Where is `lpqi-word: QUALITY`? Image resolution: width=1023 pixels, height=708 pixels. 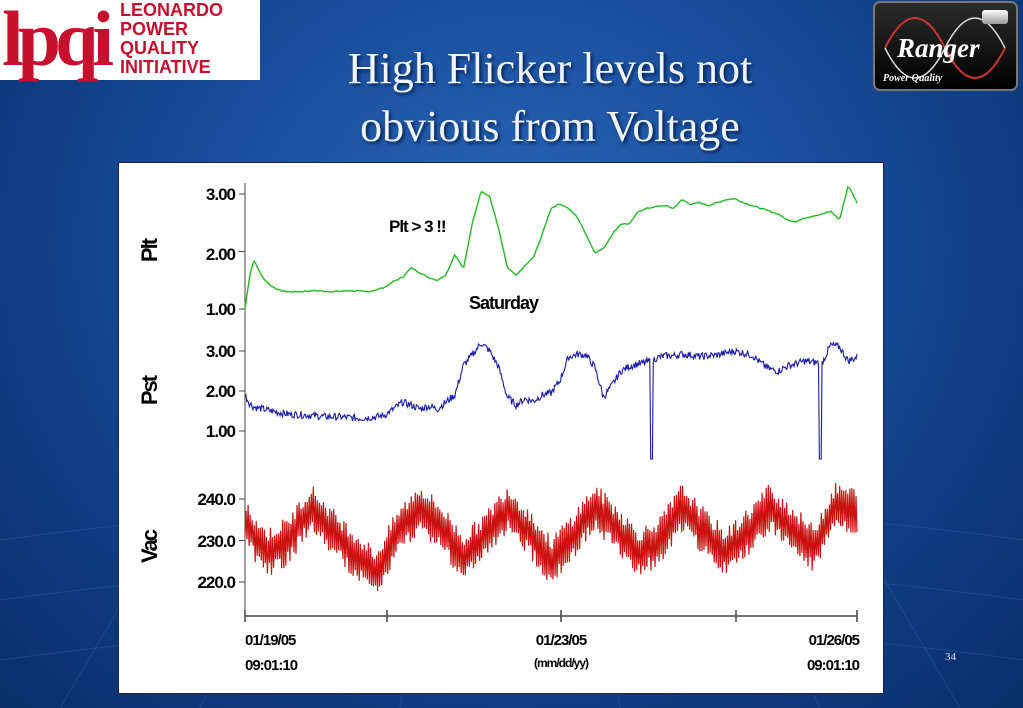 lpqi-word: QUALITY is located at coordinates (159, 48).